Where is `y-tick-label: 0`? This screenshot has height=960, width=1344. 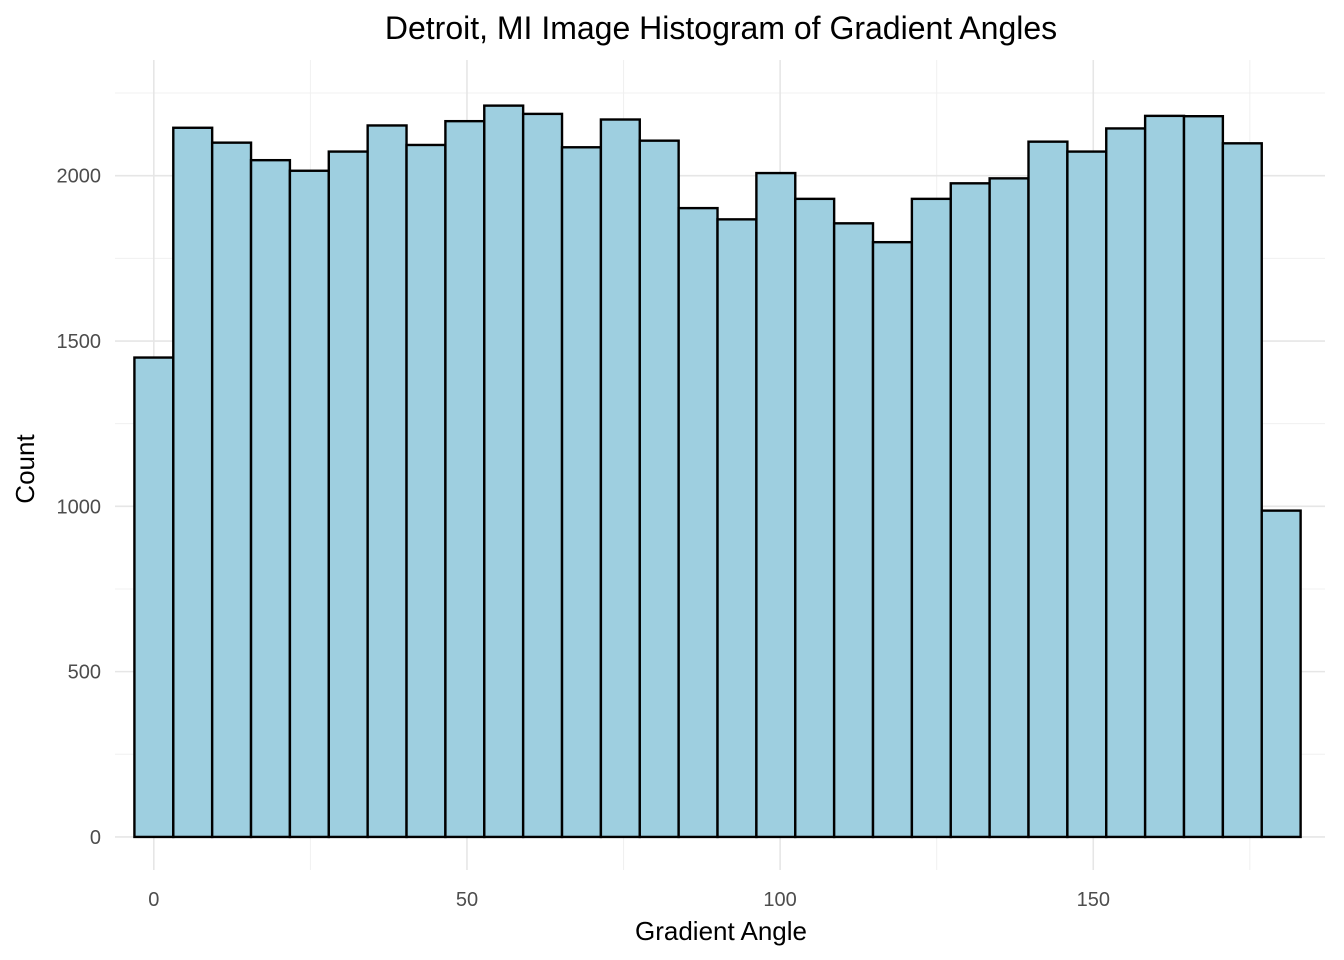
y-tick-label: 0 is located at coordinates (95, 838).